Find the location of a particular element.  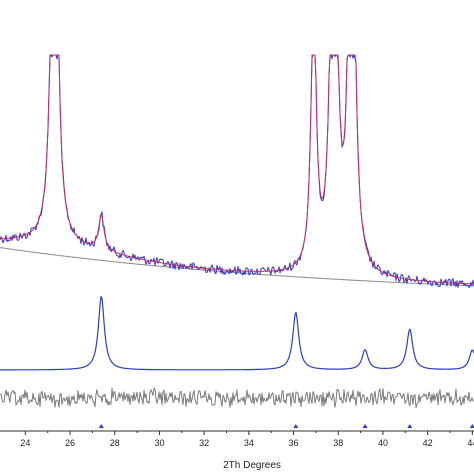

difference-curve-layer is located at coordinates (237, 398).